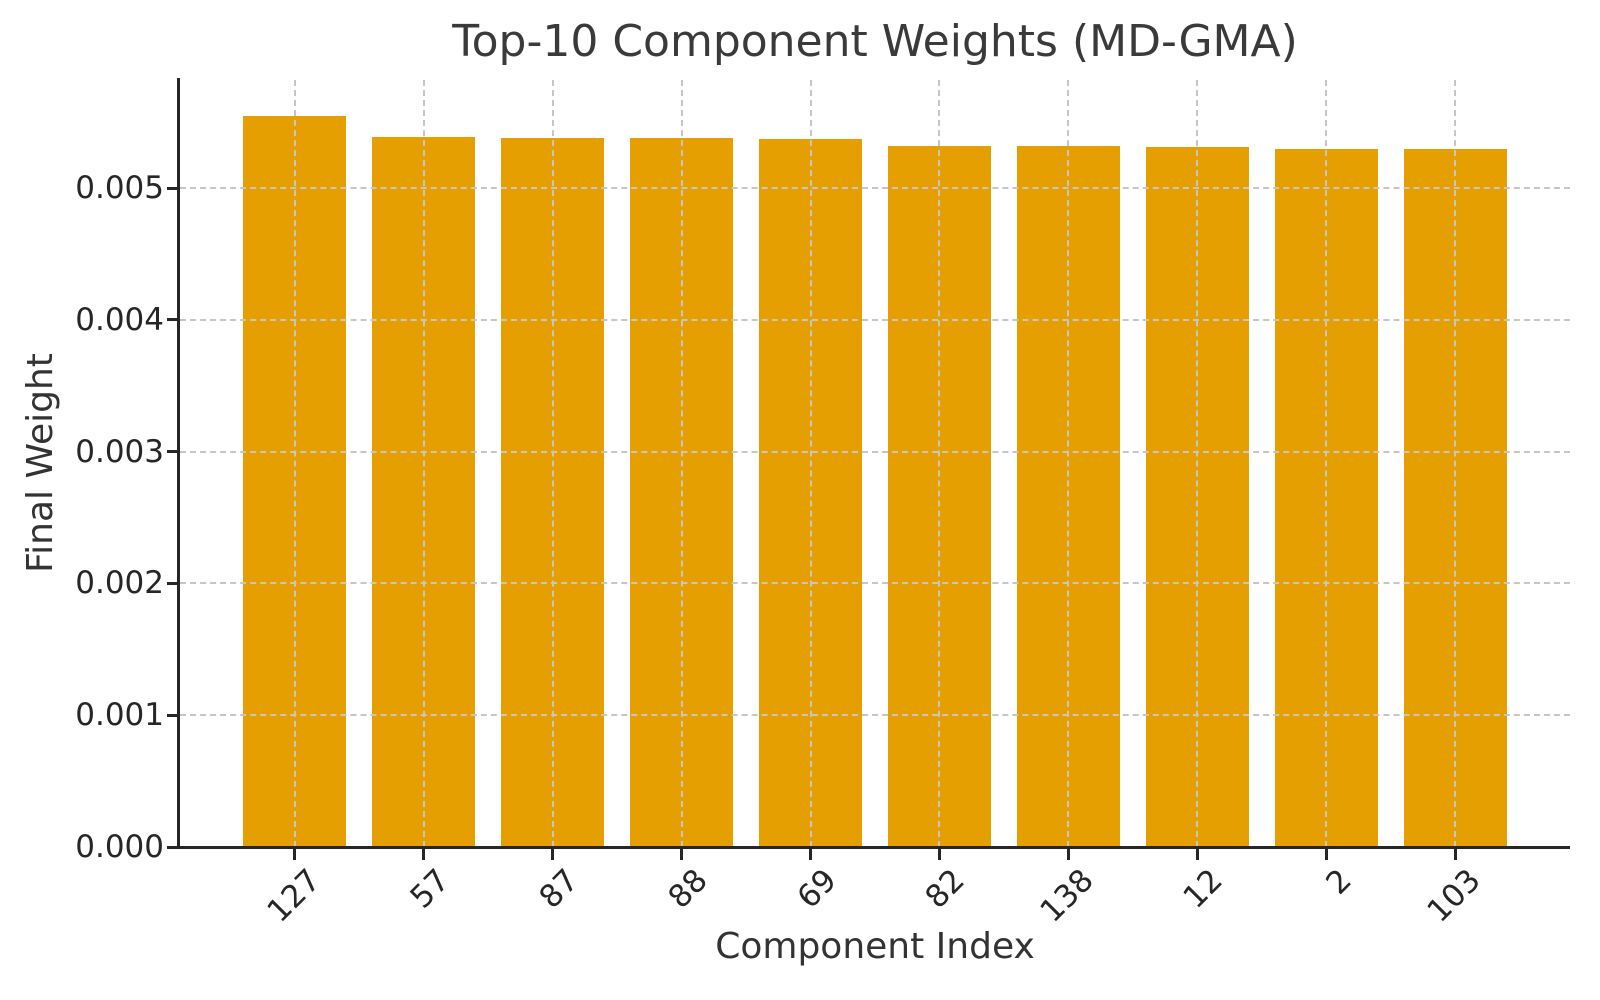 The image size is (1600, 1000). Describe the element at coordinates (119, 847) in the screenshot. I see `y-tick-label: 0.000` at that location.